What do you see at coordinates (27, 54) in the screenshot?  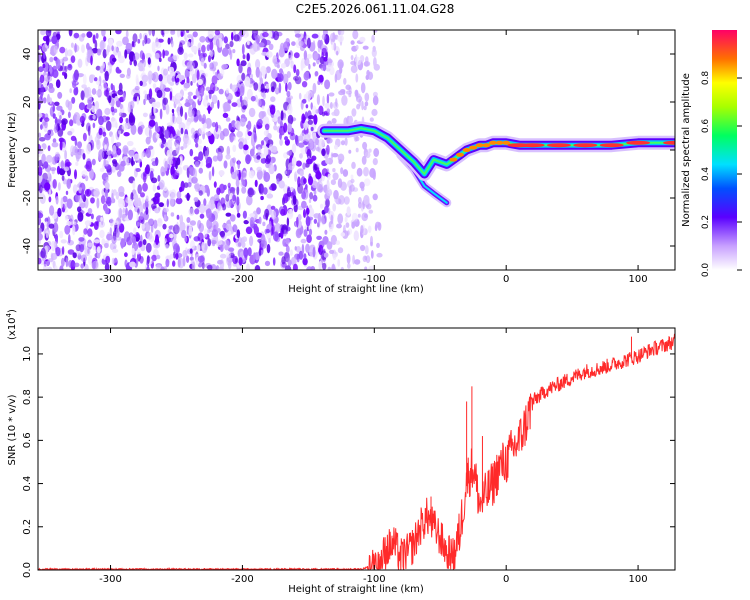 I see `y-tick-label: 40` at bounding box center [27, 54].